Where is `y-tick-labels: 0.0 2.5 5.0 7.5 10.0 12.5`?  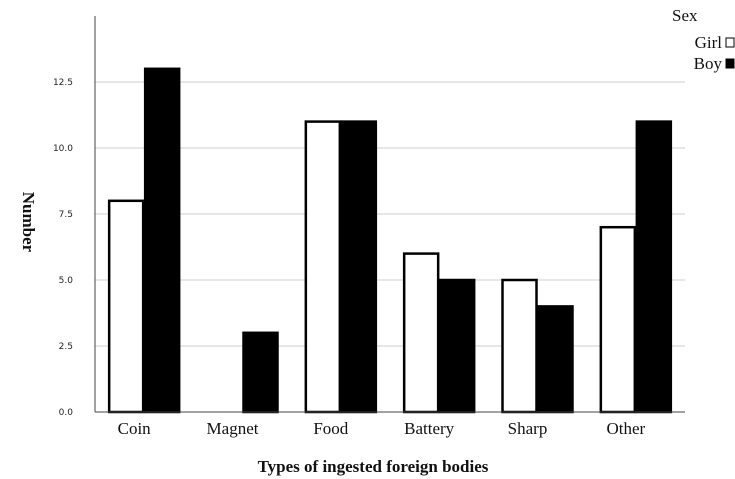
y-tick-labels: 0.0 2.5 5.0 7.5 10.0 12.5 is located at coordinates (63, 248).